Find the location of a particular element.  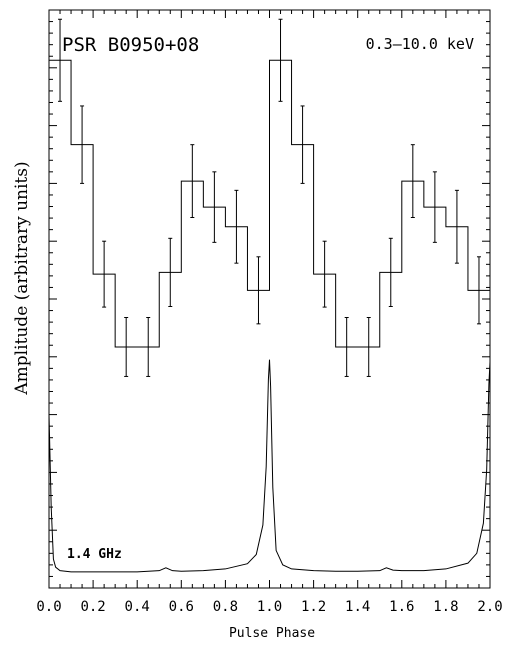

x-tick-label: 0.0 is located at coordinates (48, 607).